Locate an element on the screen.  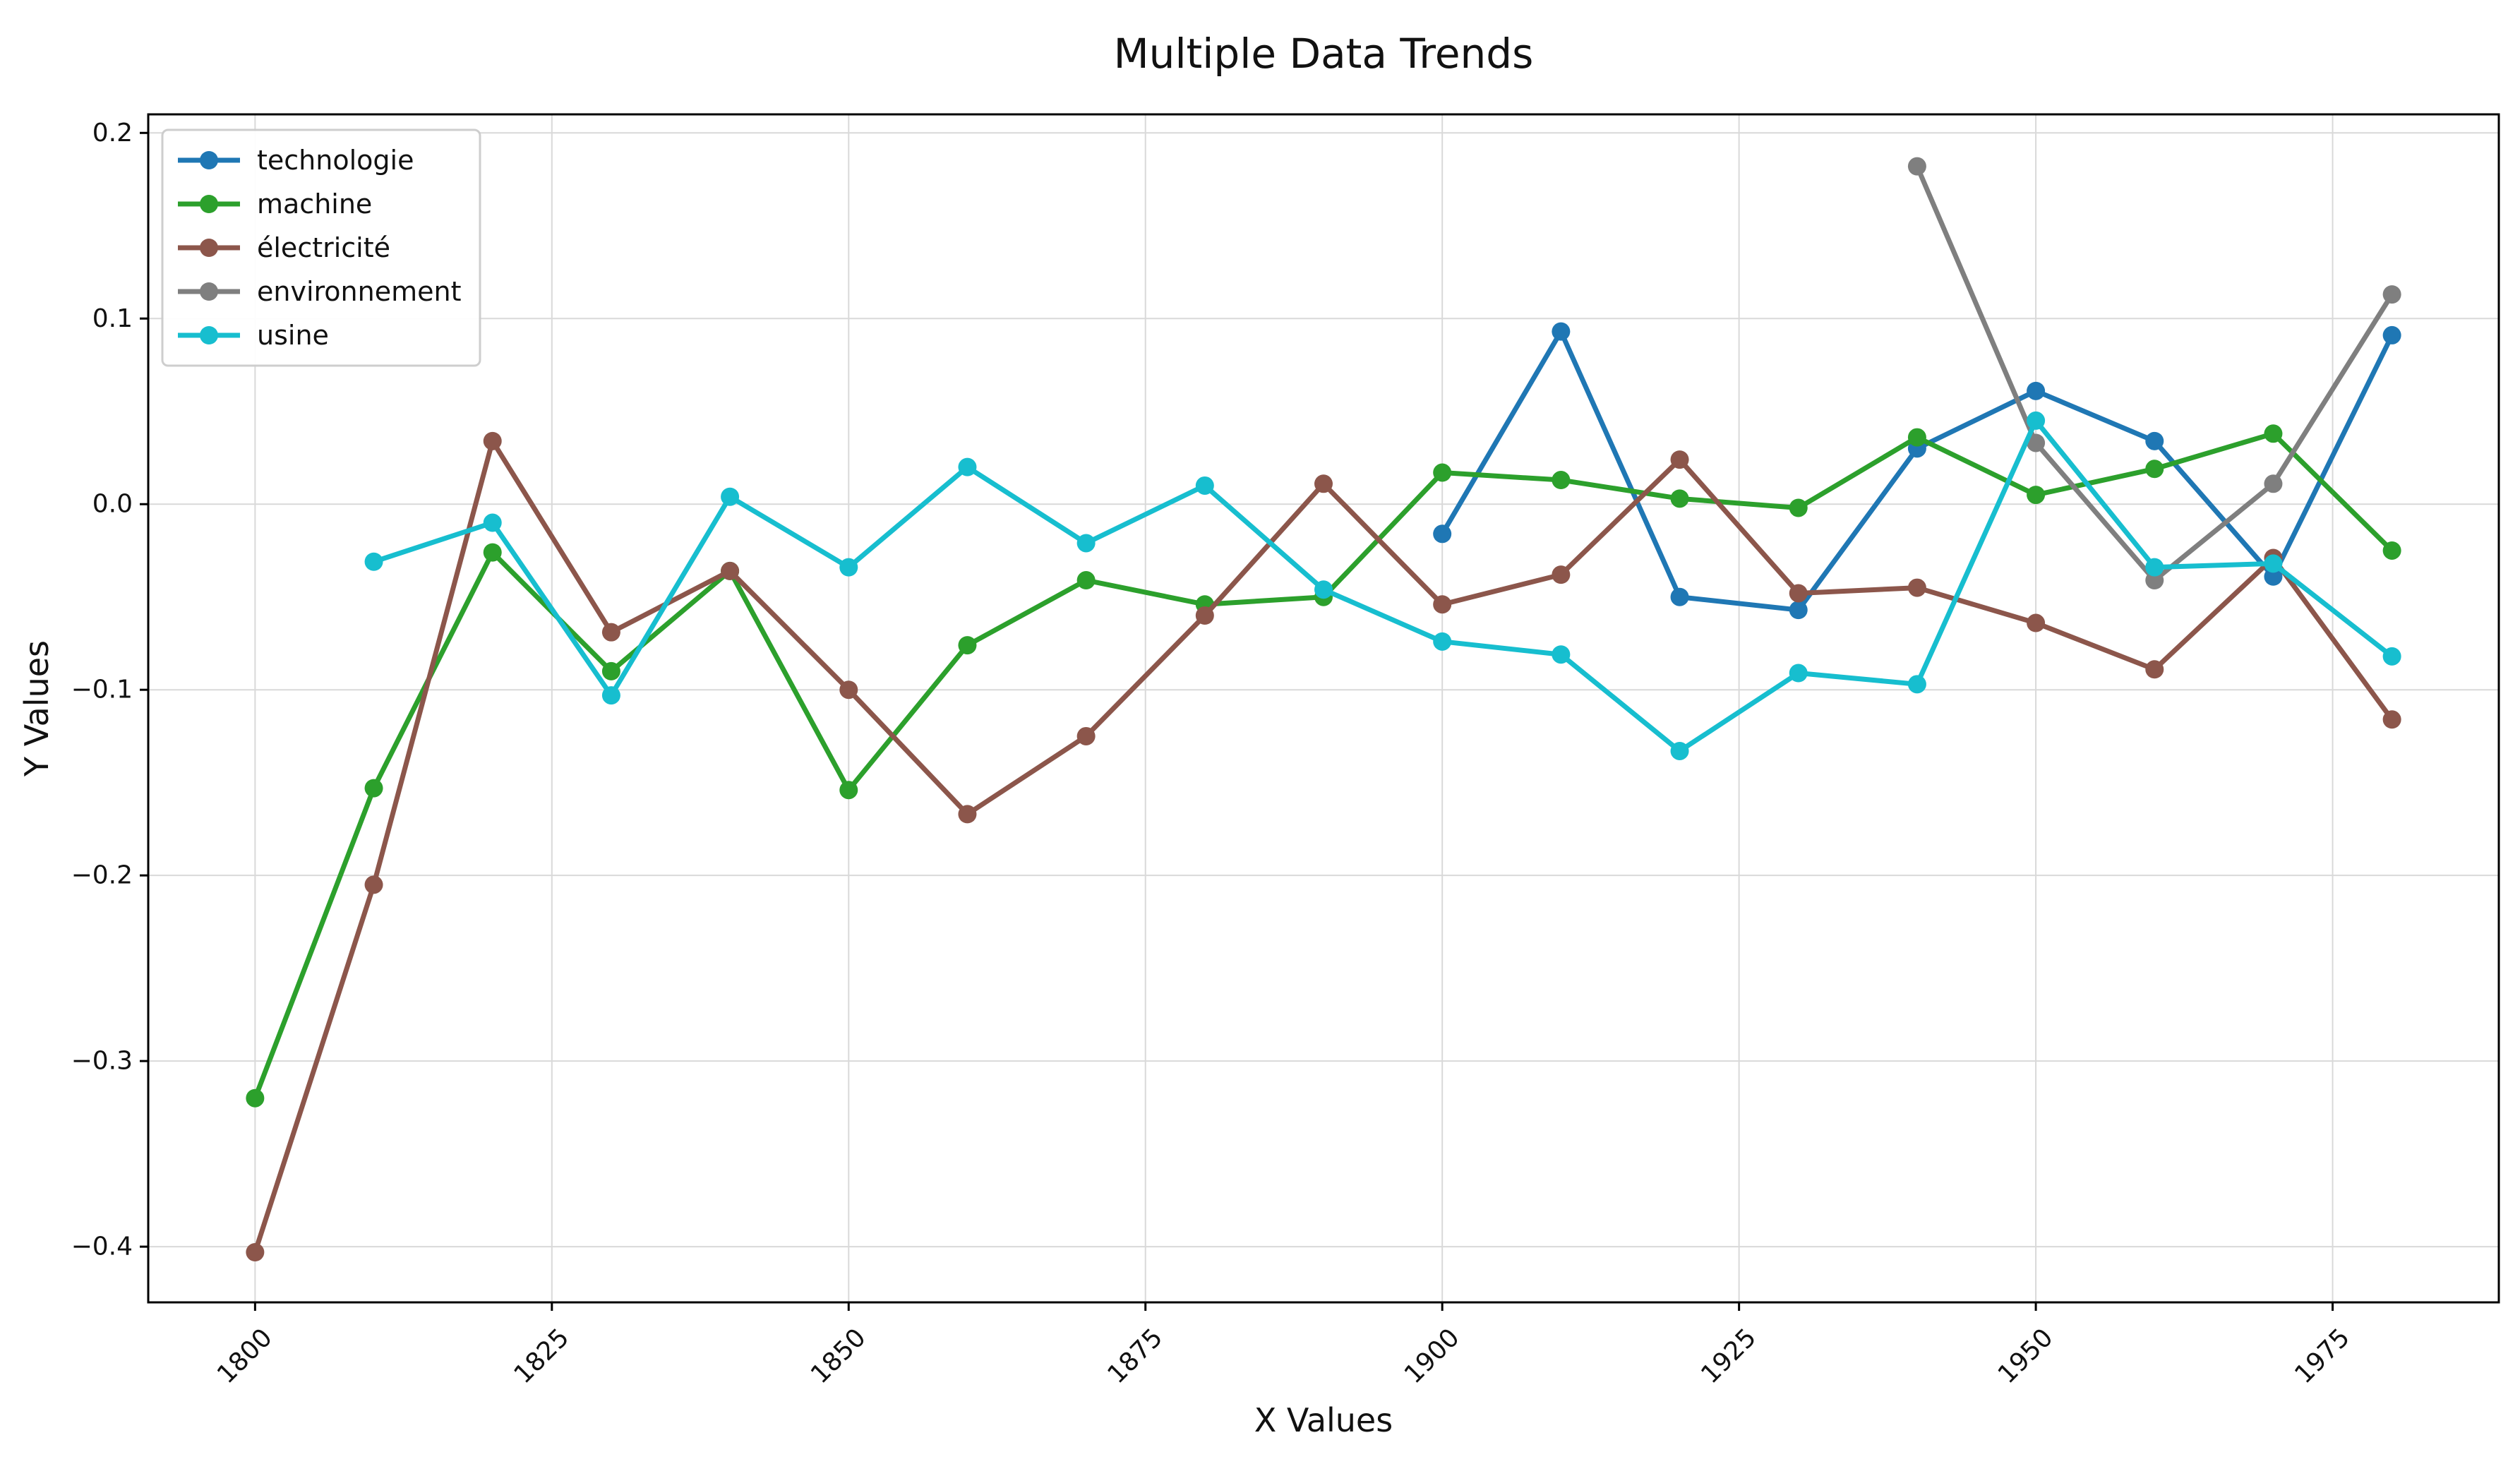
y-tick-label: 0.0 is located at coordinates (113, 505).